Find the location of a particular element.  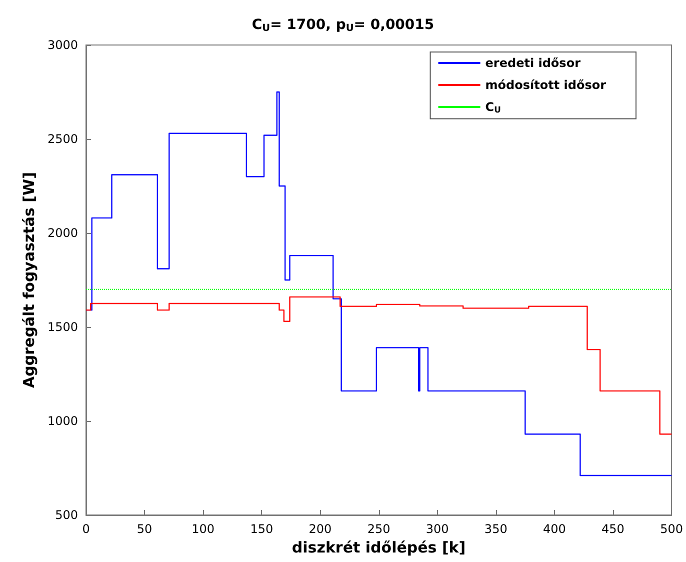

x-tick-label: 200 is located at coordinates (320, 529).